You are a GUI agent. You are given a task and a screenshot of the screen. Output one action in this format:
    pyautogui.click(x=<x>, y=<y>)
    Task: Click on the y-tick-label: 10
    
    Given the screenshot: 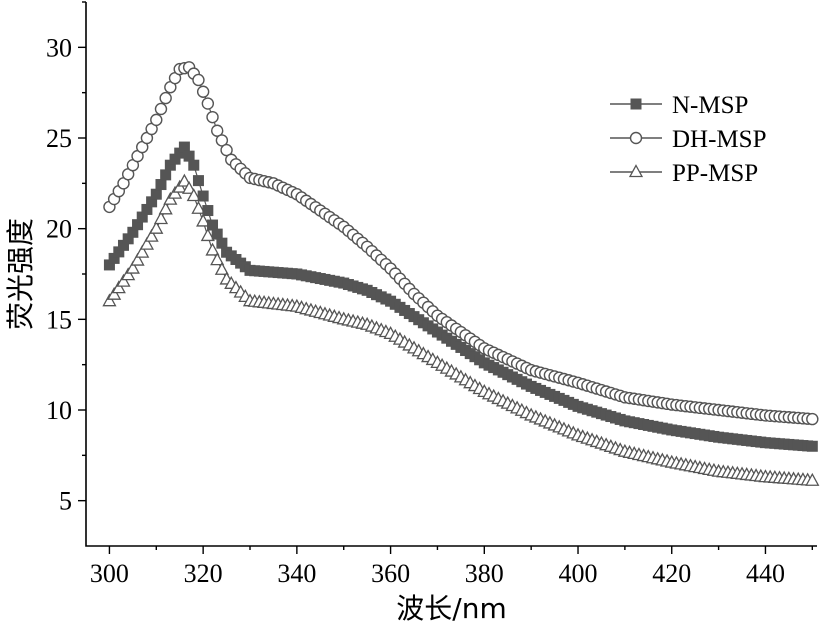 What is the action you would take?
    pyautogui.click(x=59, y=410)
    